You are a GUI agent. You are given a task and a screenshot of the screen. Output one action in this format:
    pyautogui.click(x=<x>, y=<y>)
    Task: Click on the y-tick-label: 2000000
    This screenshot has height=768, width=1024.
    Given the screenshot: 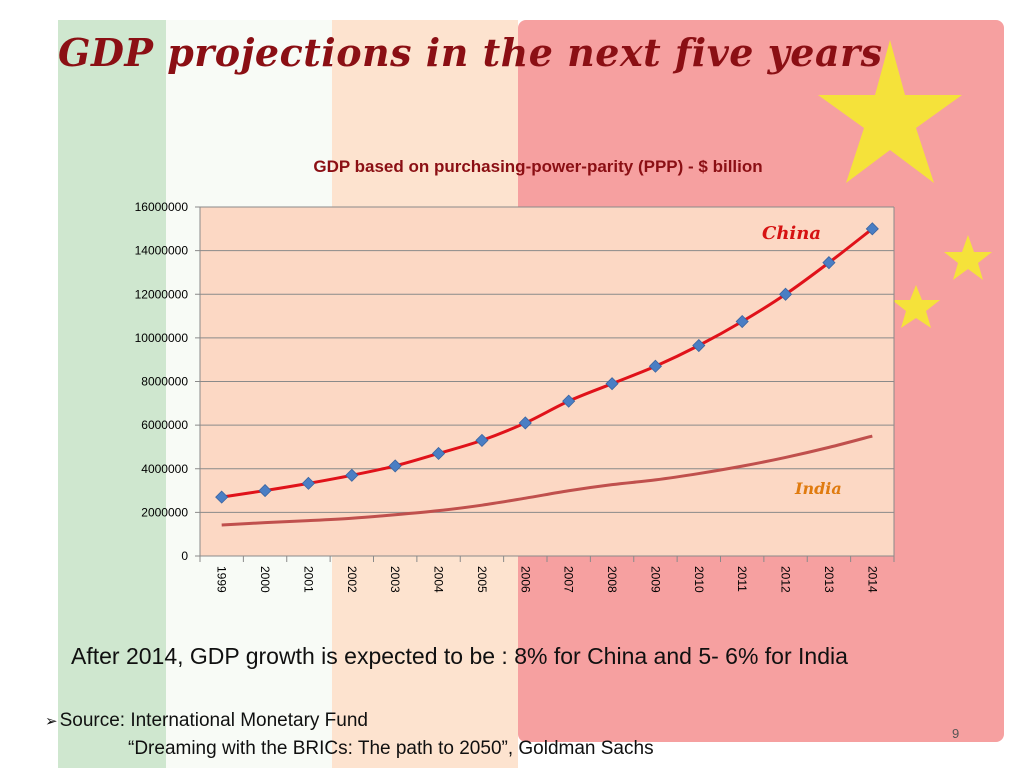 What is the action you would take?
    pyautogui.click(x=164, y=512)
    